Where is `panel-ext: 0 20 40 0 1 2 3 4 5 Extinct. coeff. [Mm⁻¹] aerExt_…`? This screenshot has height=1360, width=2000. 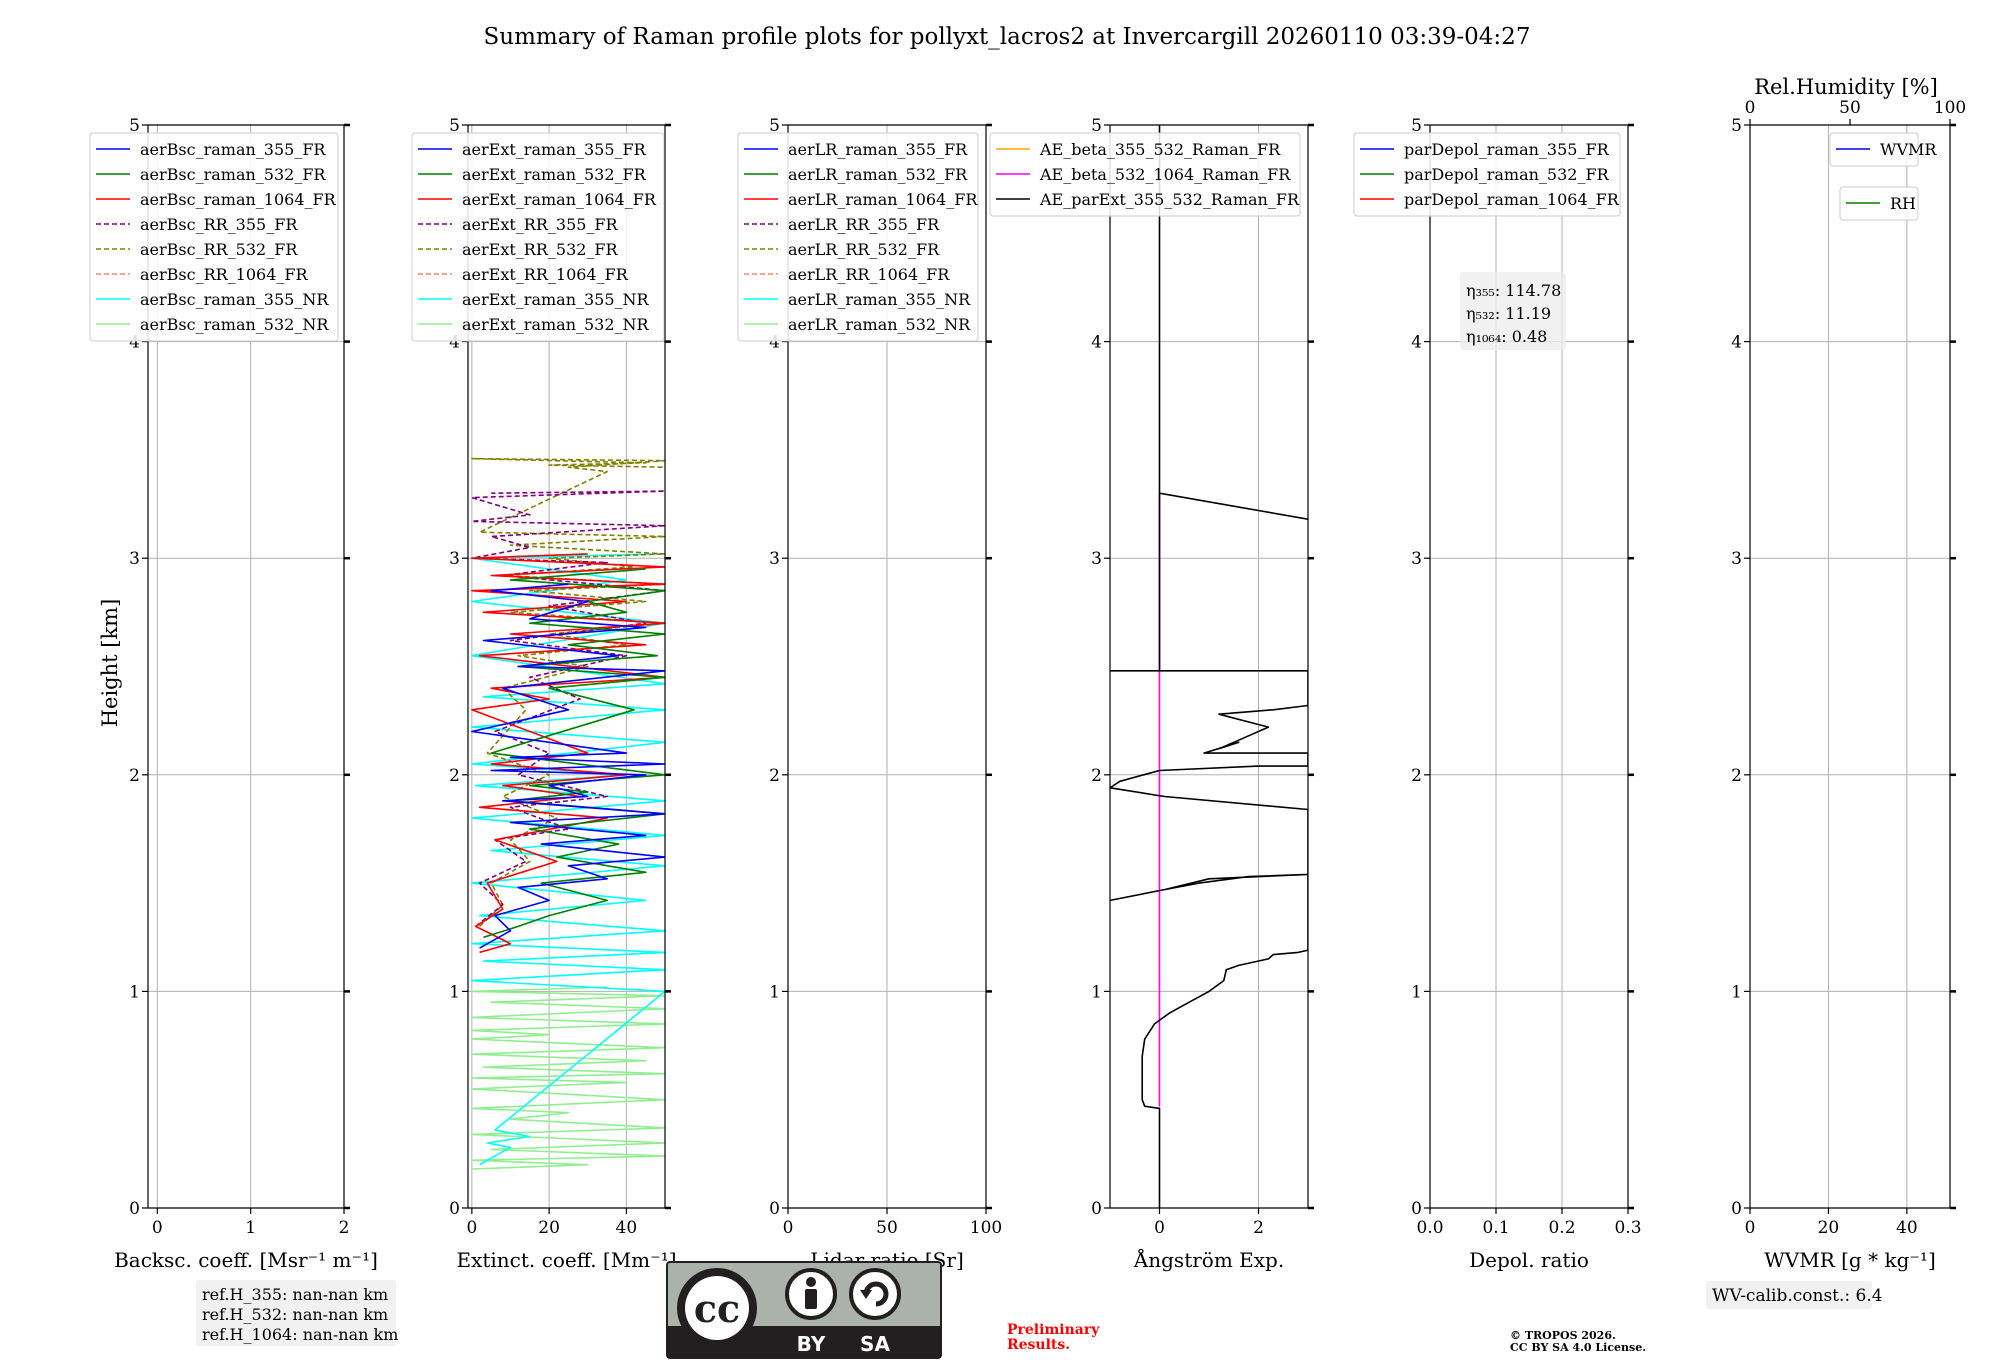 panel-ext: 0 20 40 0 1 2 3 4 5 Extinct. coeff. [Mm⁻¹] aerExt_… is located at coordinates (544, 694).